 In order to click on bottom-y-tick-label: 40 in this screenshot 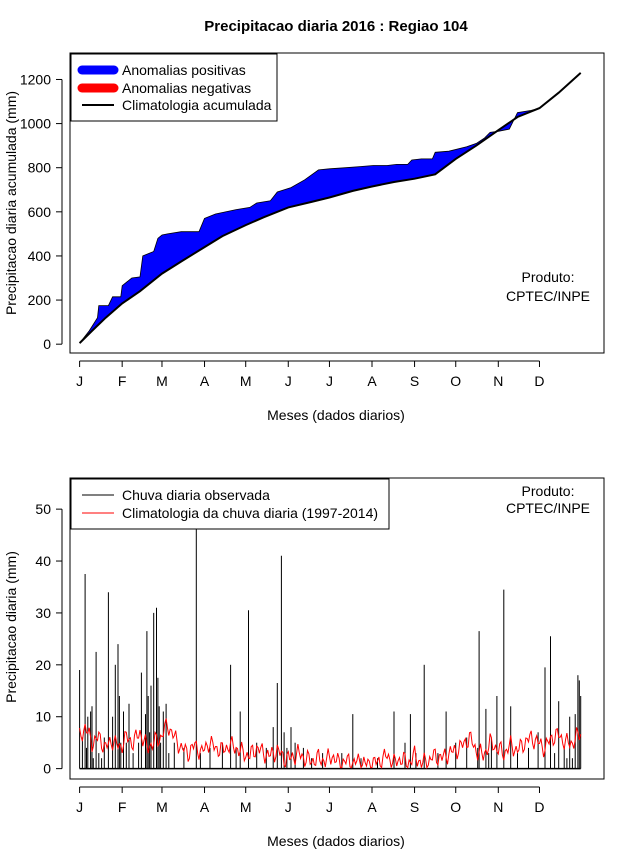, I will do `click(43, 561)`.